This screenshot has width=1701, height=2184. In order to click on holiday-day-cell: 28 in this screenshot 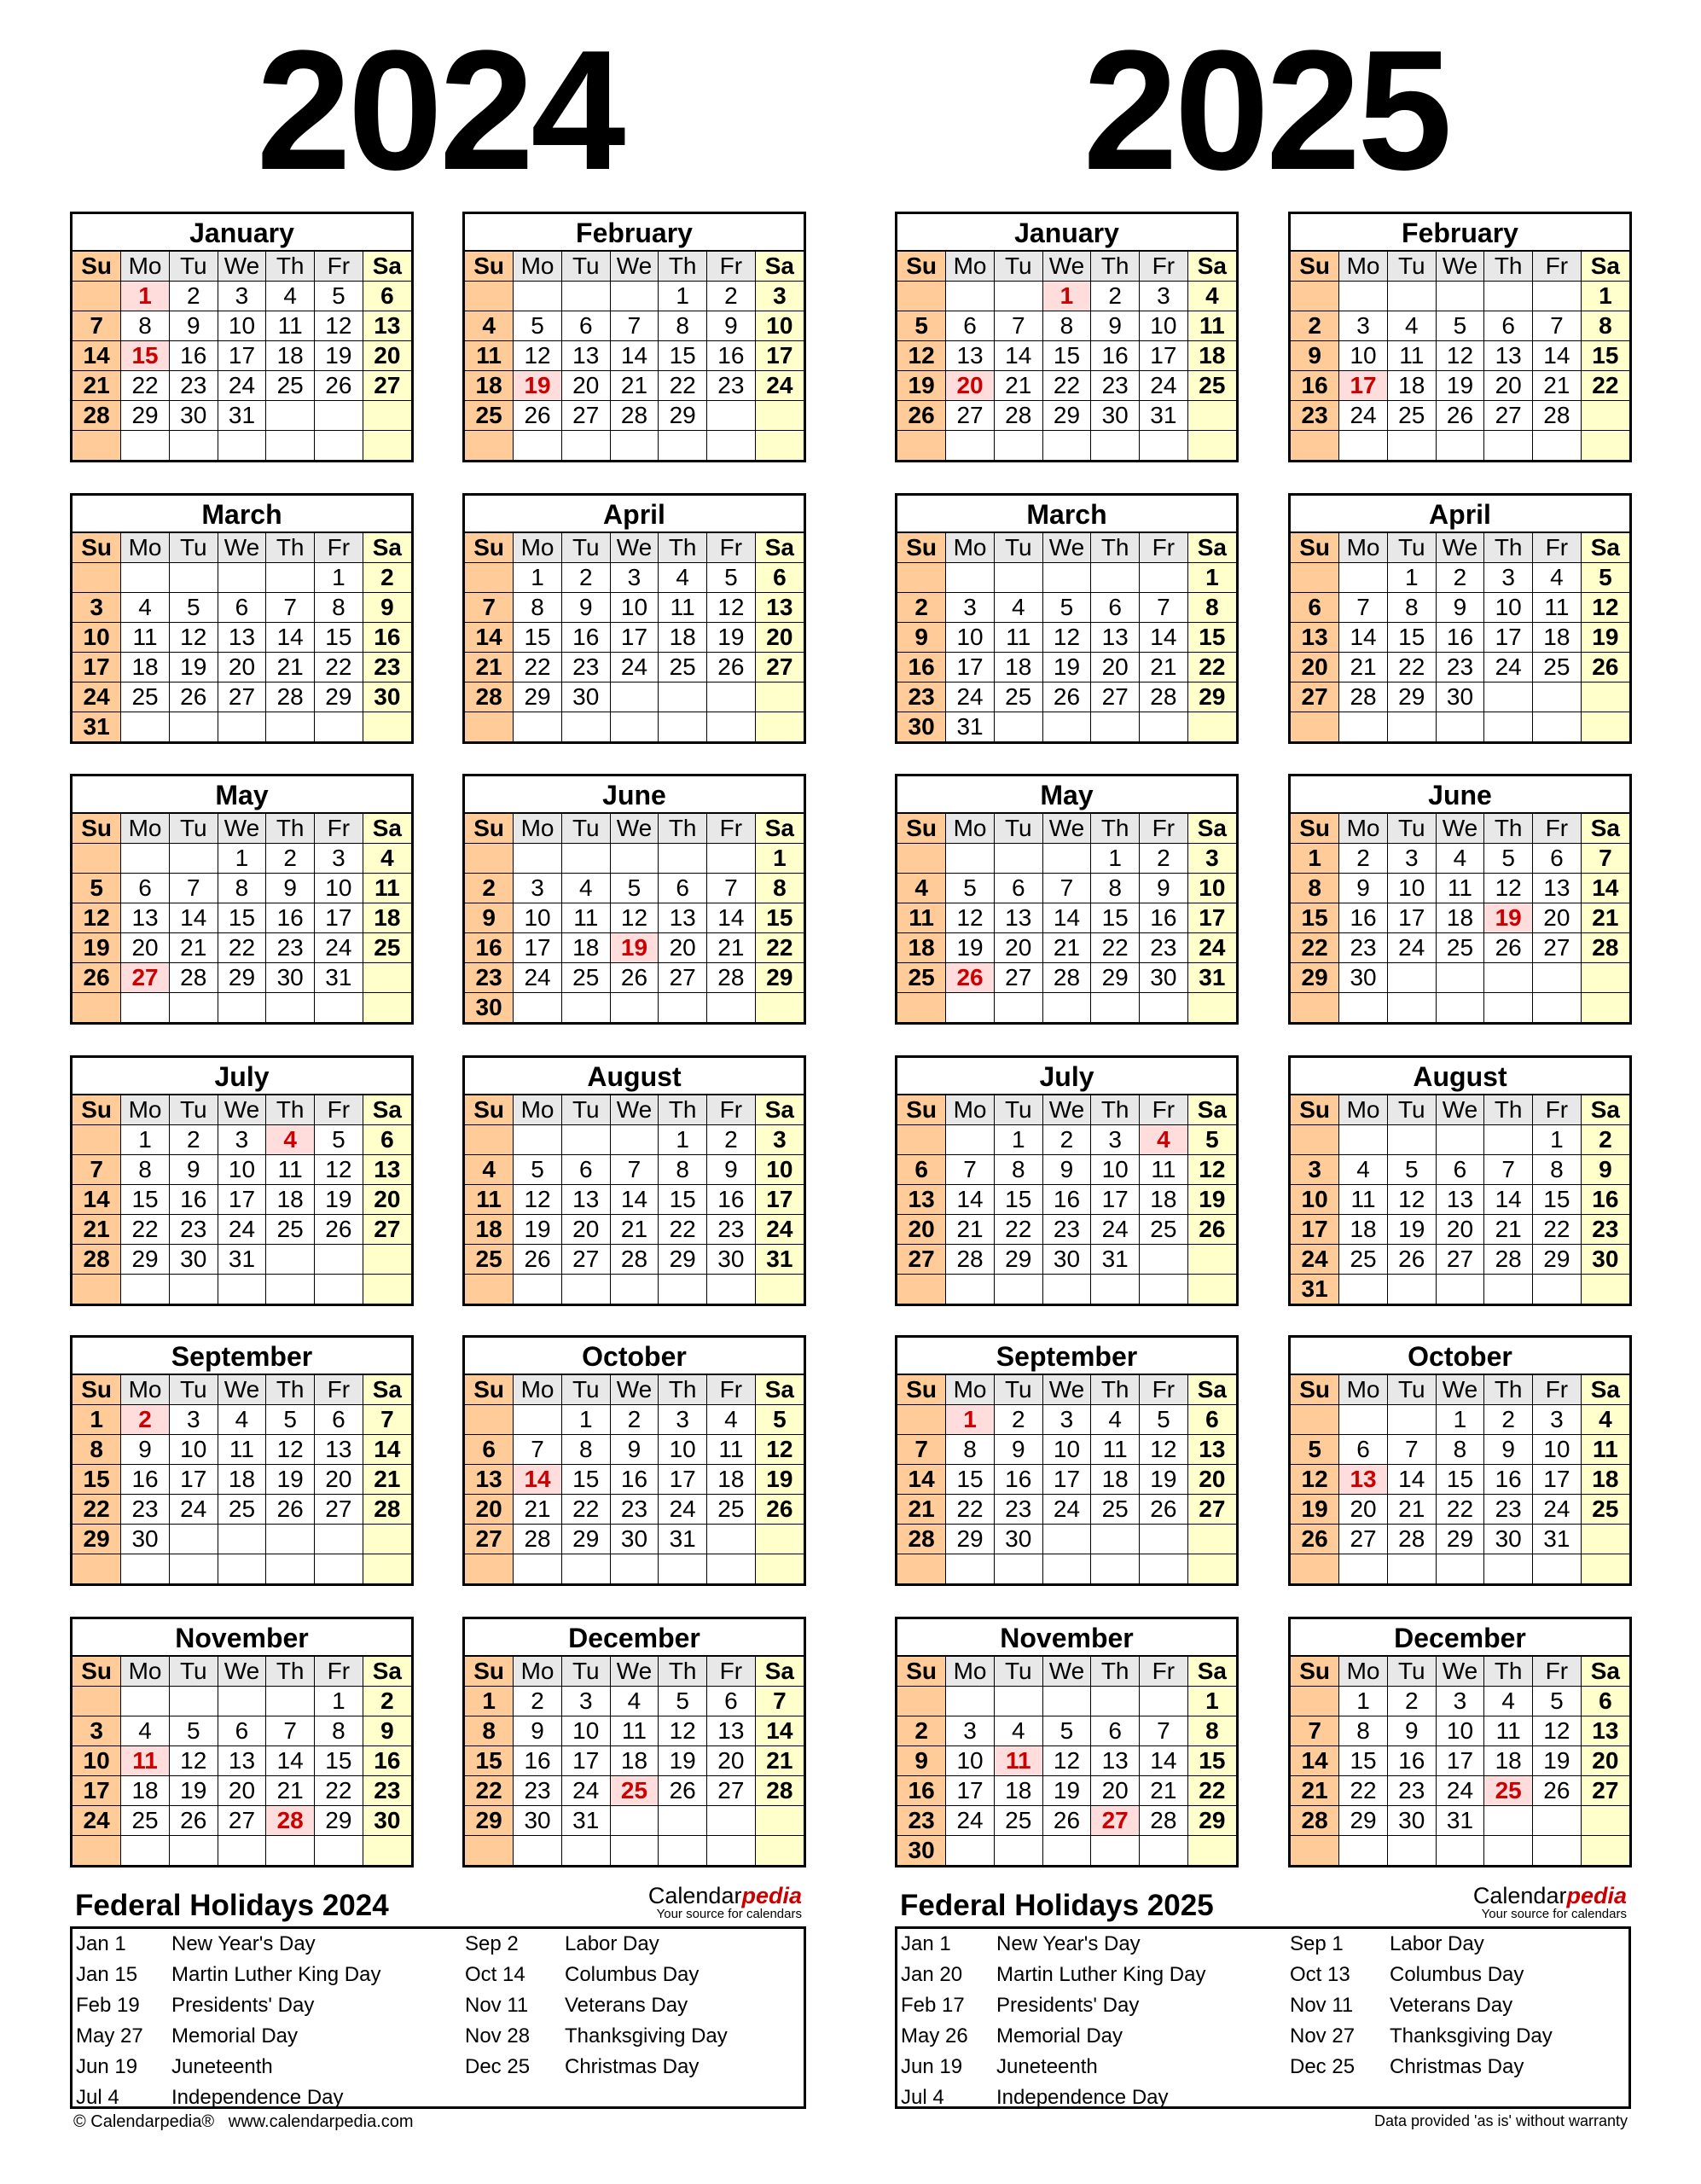, I will do `click(290, 1821)`.